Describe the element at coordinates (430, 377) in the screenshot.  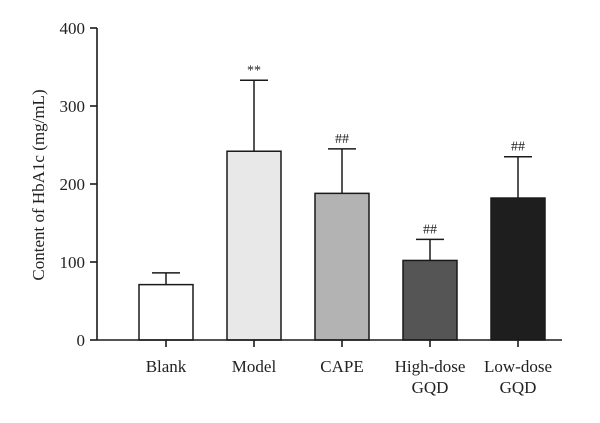
I see `x-tick-label: High-dose GQD` at that location.